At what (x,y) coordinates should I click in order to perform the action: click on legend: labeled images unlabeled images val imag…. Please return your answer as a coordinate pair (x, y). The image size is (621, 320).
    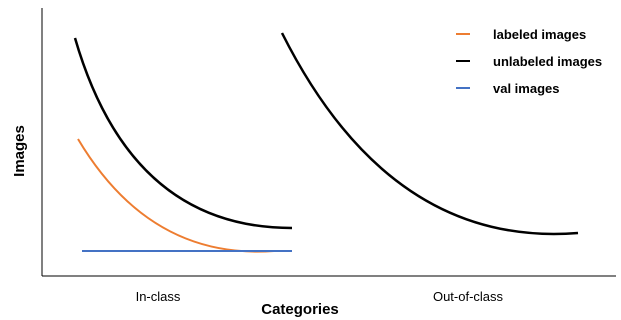
    Looking at the image, I should click on (529, 61).